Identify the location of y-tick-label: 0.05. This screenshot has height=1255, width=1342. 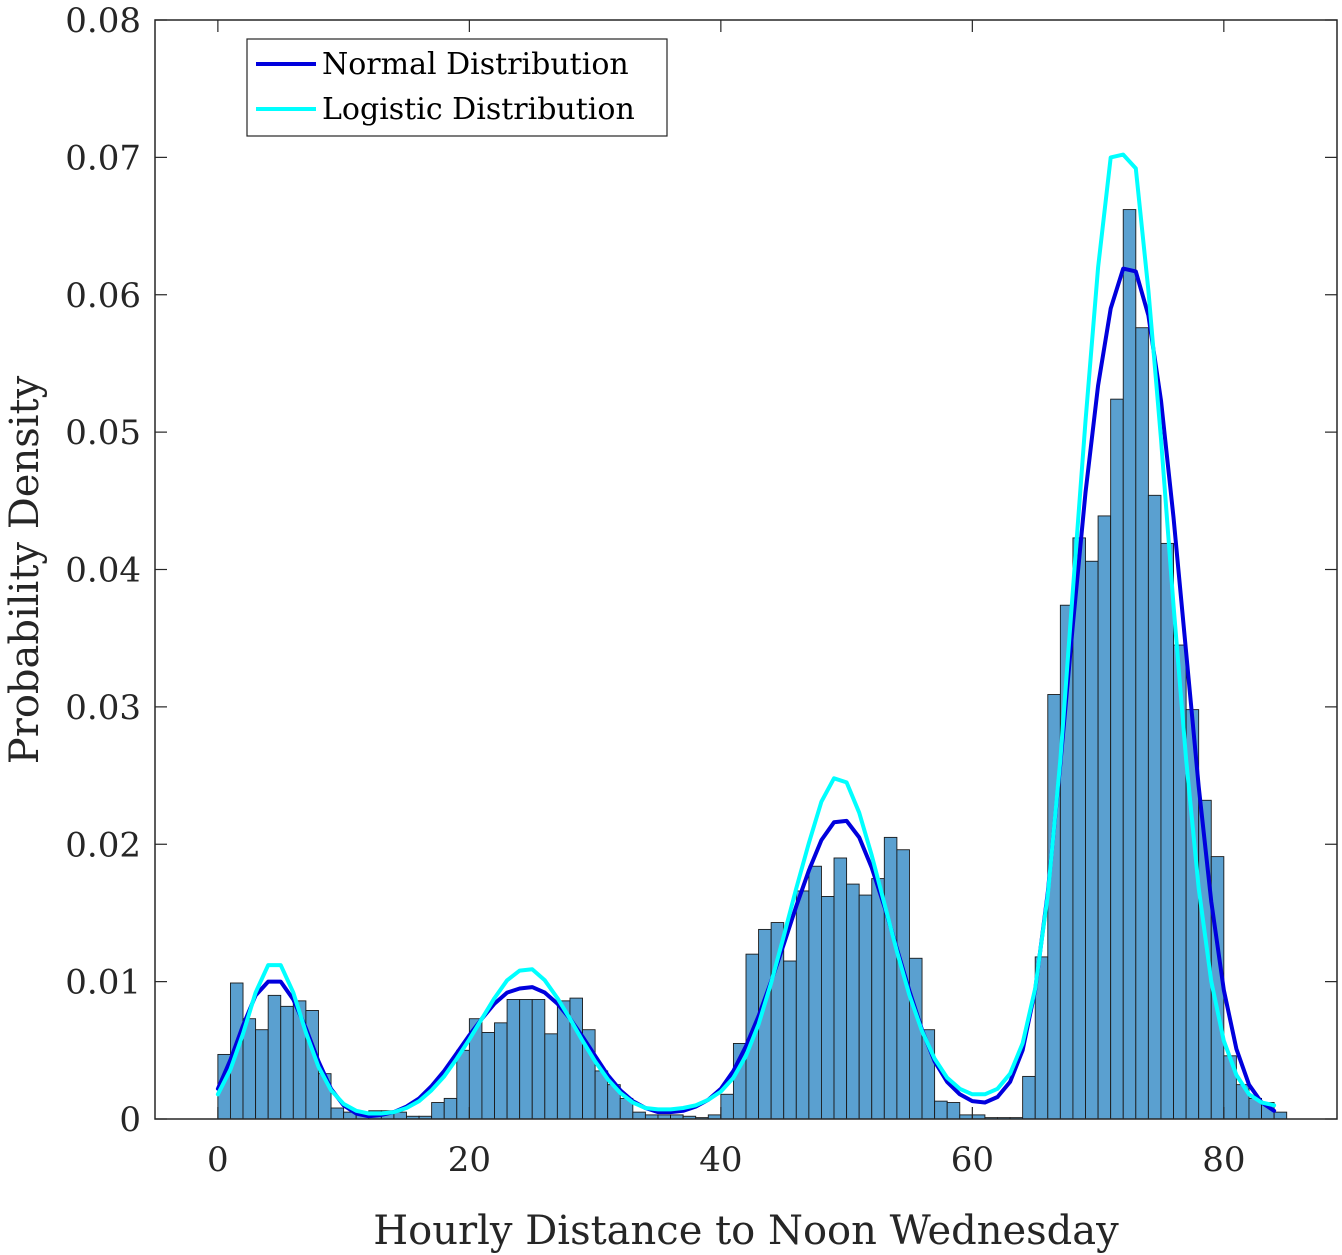
(103, 433).